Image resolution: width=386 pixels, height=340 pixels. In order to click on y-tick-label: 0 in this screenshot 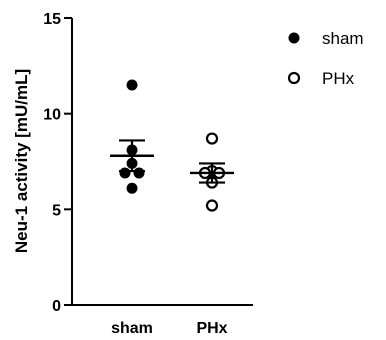, I will do `click(56, 306)`.